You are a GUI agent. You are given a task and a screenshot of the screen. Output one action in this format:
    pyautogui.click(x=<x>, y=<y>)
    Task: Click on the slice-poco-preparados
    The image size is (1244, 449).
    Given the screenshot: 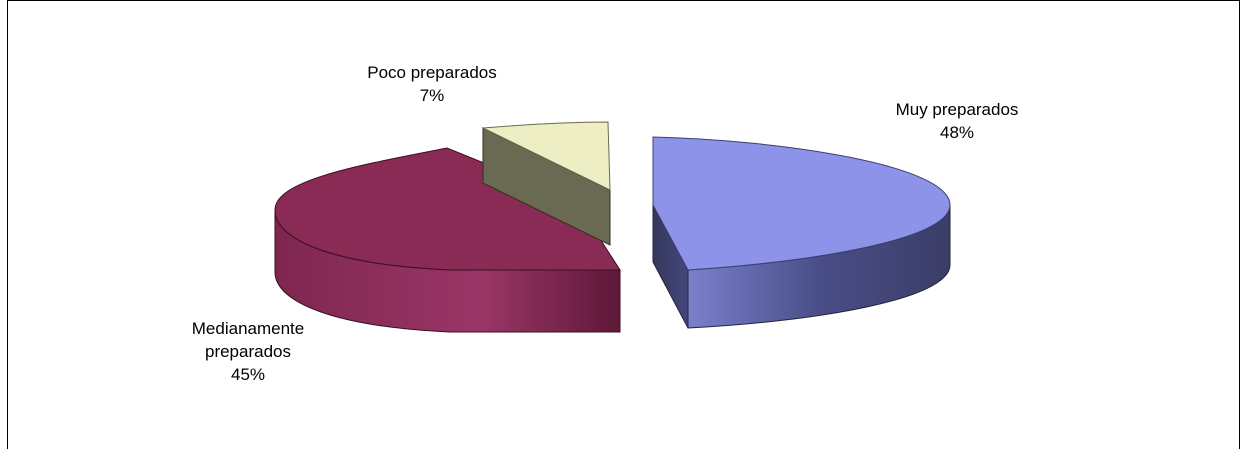 What is the action you would take?
    pyautogui.click(x=546, y=183)
    